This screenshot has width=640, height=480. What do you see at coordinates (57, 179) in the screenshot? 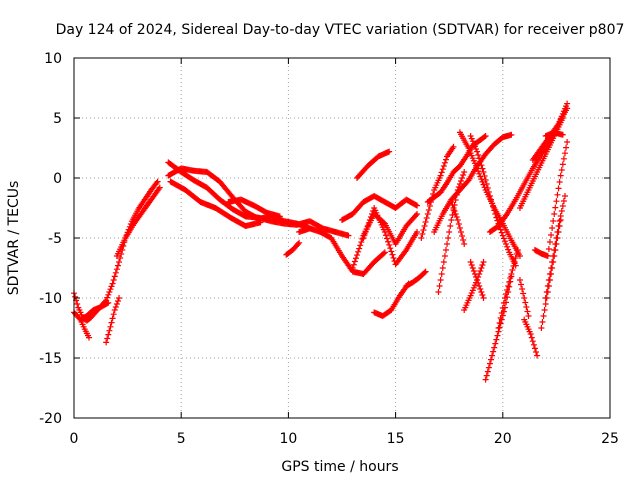
I see `y-tick-label: 0` at bounding box center [57, 179].